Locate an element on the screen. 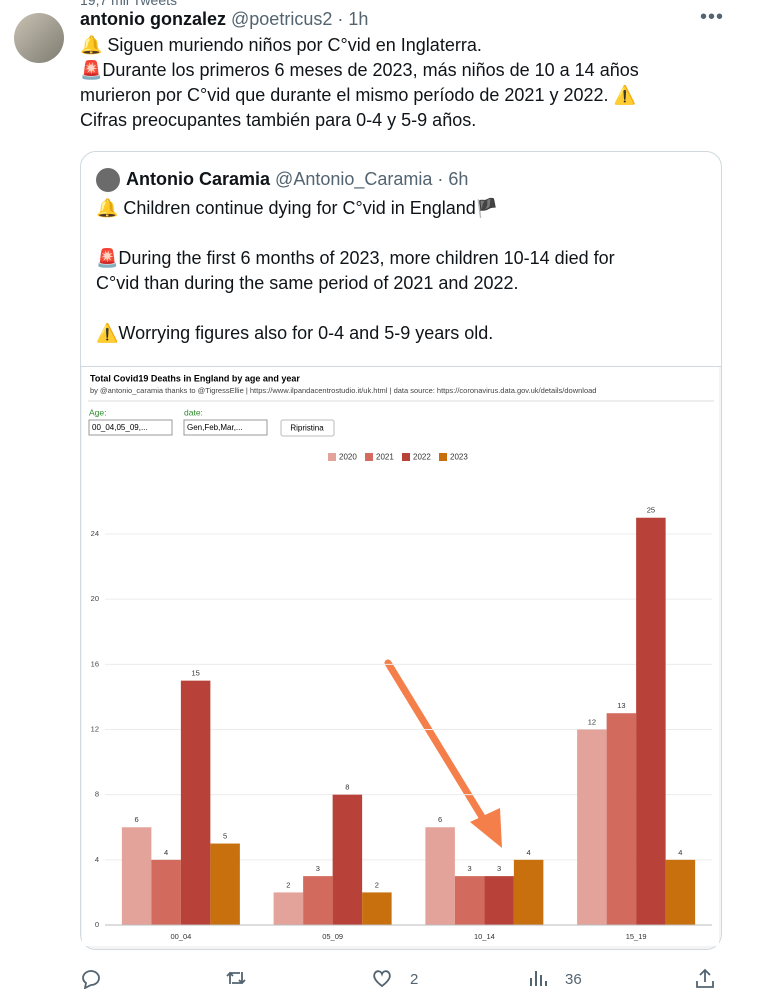 This screenshot has height=998, width=762. tweet-header: antonio gonzalez @poetricus2 · 1h is located at coordinates (224, 19).